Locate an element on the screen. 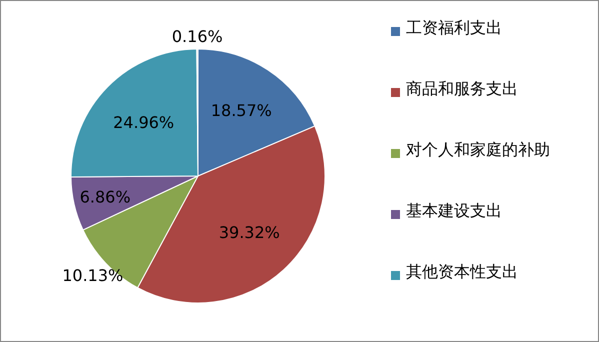 This screenshot has width=599, height=342. data-label: 18.57% is located at coordinates (241, 110).